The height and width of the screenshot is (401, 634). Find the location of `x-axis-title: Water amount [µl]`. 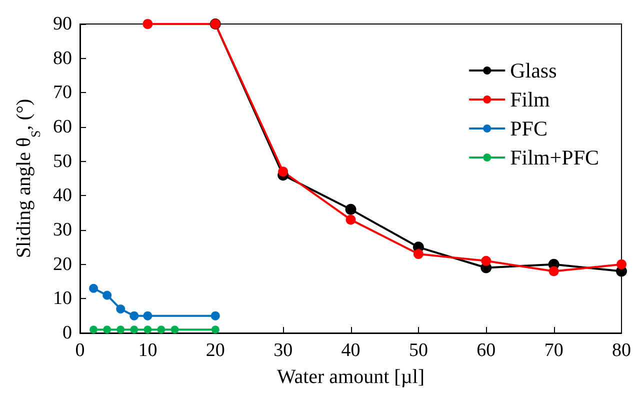

x-axis-title: Water amount [µl] is located at coordinates (350, 377).